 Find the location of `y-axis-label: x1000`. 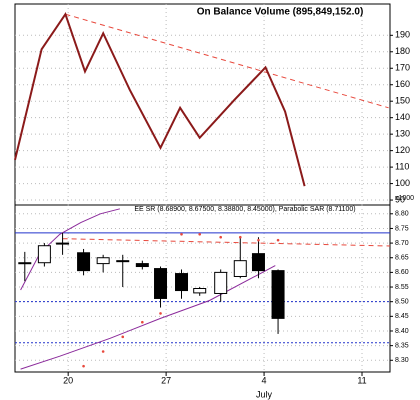

y-axis-label: x1000 is located at coordinates (404, 198).